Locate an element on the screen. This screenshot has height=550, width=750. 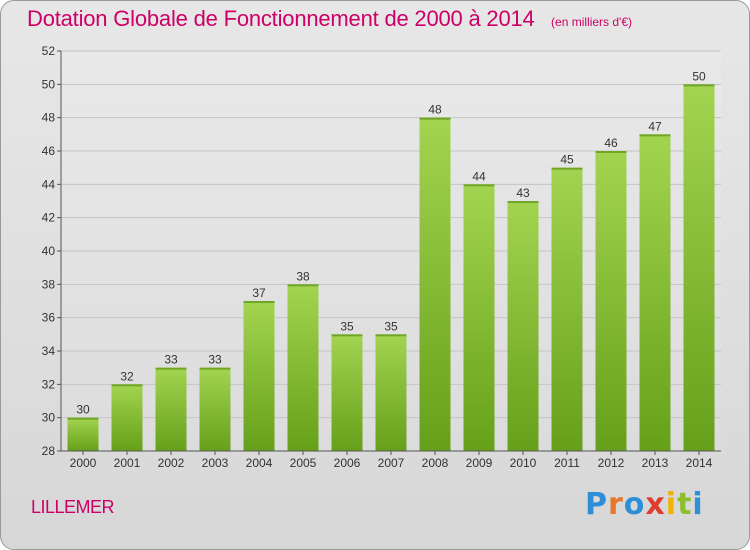
logo-letter: P is located at coordinates (596, 504).